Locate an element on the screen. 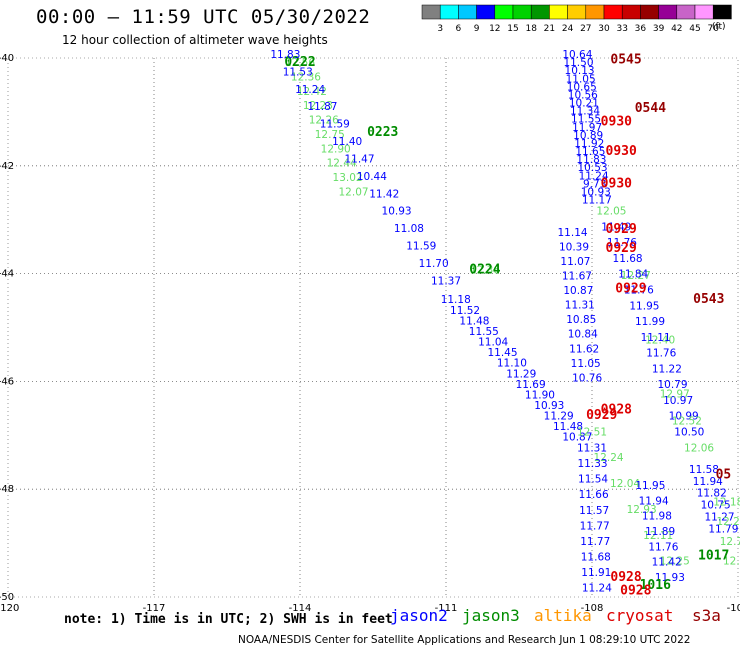 Image resolution: width=740 pixels, height=650 pixels. wave-height-label: 12.74 is located at coordinates (730, 542).